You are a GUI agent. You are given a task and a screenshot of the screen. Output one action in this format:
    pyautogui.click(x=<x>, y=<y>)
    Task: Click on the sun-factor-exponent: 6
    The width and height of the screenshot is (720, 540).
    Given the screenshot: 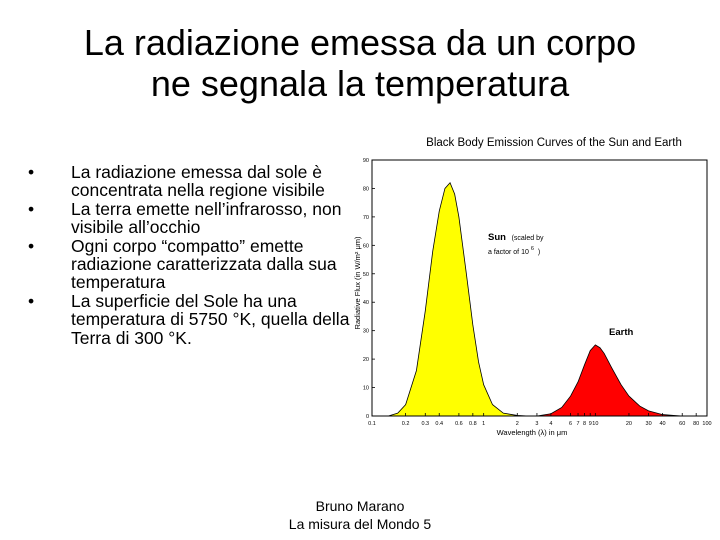 What is the action you would take?
    pyautogui.click(x=532, y=249)
    